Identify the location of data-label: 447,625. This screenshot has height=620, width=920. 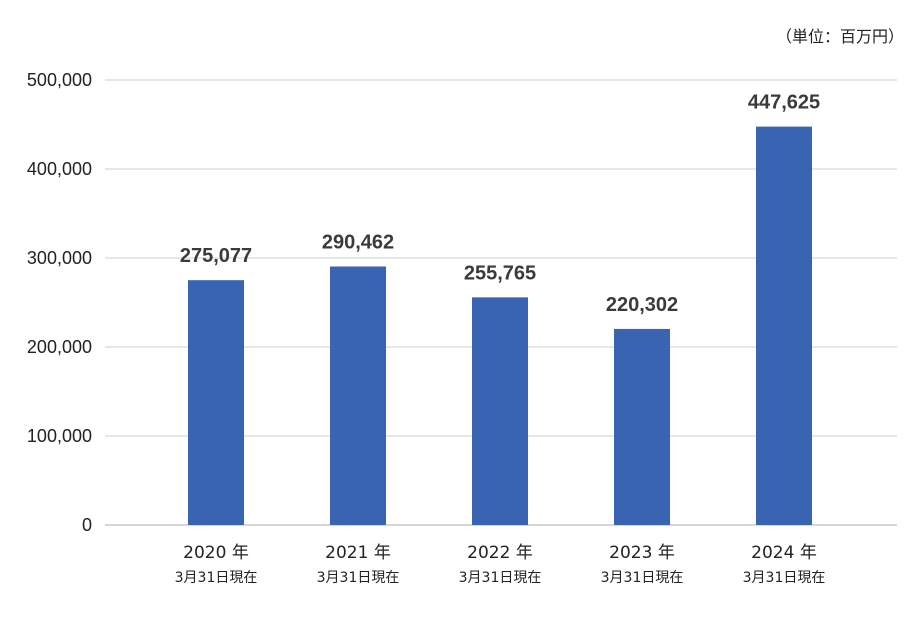
(784, 103).